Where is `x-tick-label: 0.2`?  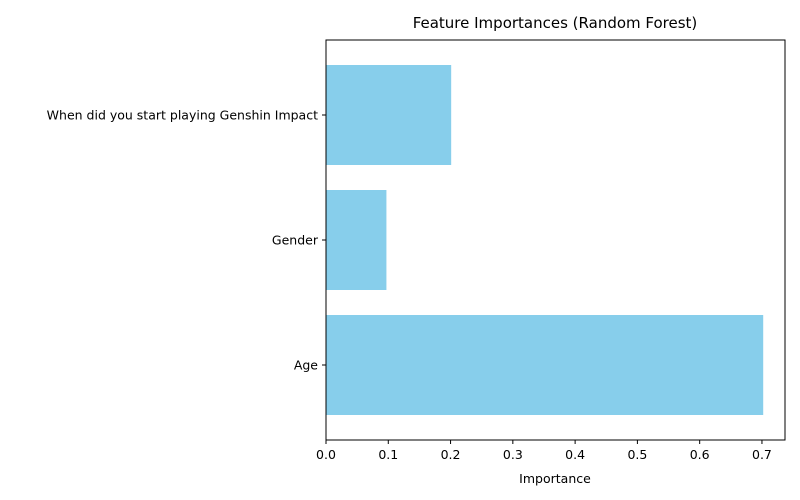
x-tick-label: 0.2 is located at coordinates (451, 454).